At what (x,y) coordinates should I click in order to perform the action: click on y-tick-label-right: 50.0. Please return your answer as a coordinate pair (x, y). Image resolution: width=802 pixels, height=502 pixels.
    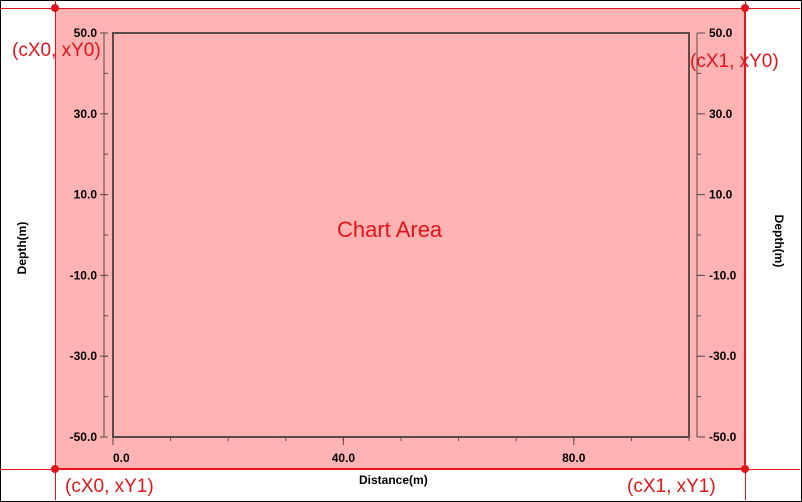
    Looking at the image, I should click on (721, 33).